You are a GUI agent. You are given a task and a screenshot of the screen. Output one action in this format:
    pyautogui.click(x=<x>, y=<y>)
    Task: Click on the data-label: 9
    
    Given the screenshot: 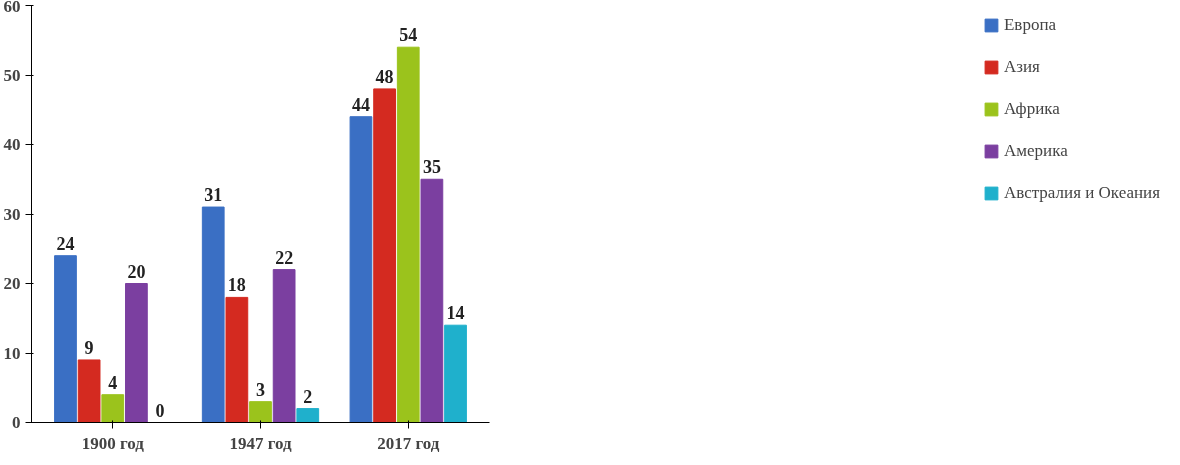 What is the action you would take?
    pyautogui.click(x=89, y=347)
    